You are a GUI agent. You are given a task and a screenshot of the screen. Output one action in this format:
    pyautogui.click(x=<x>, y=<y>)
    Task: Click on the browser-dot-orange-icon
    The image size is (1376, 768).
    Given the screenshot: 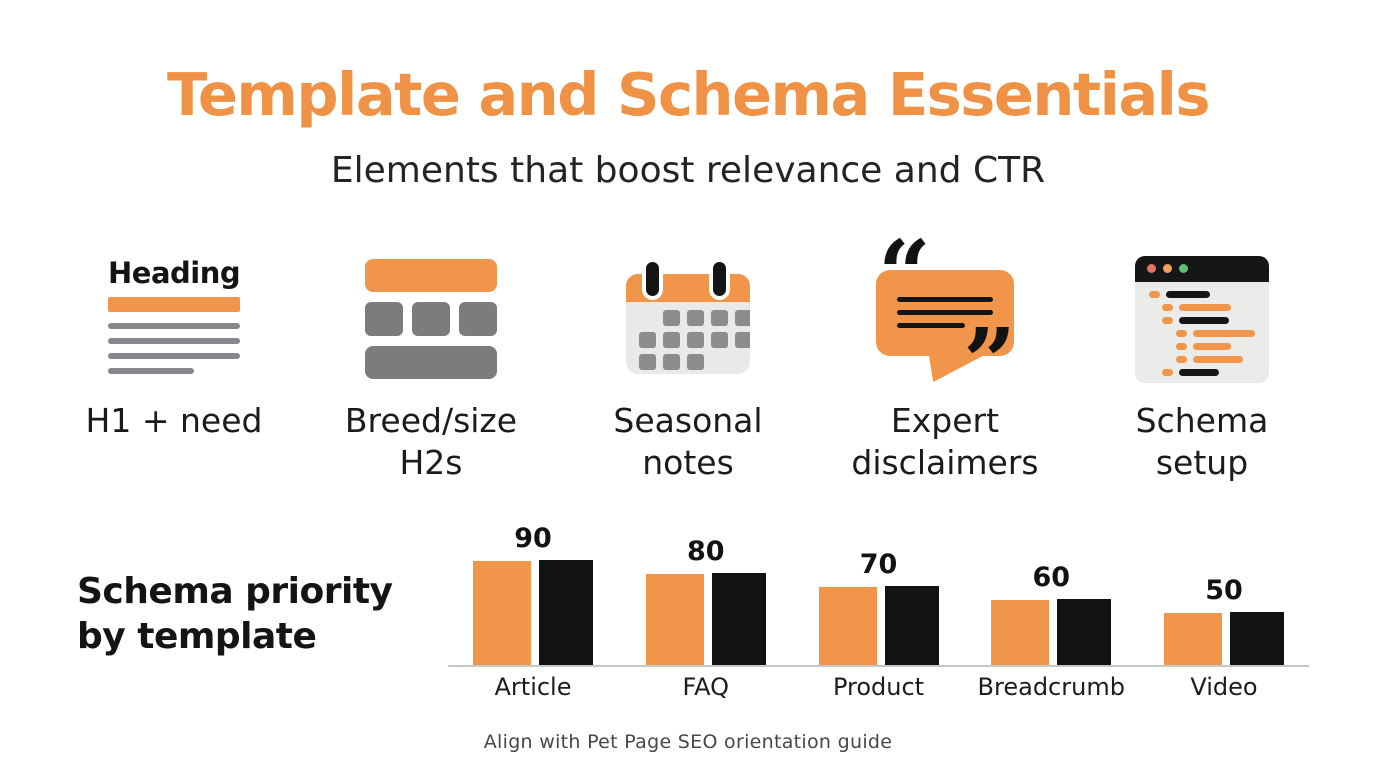 What is the action you would take?
    pyautogui.click(x=1167, y=268)
    